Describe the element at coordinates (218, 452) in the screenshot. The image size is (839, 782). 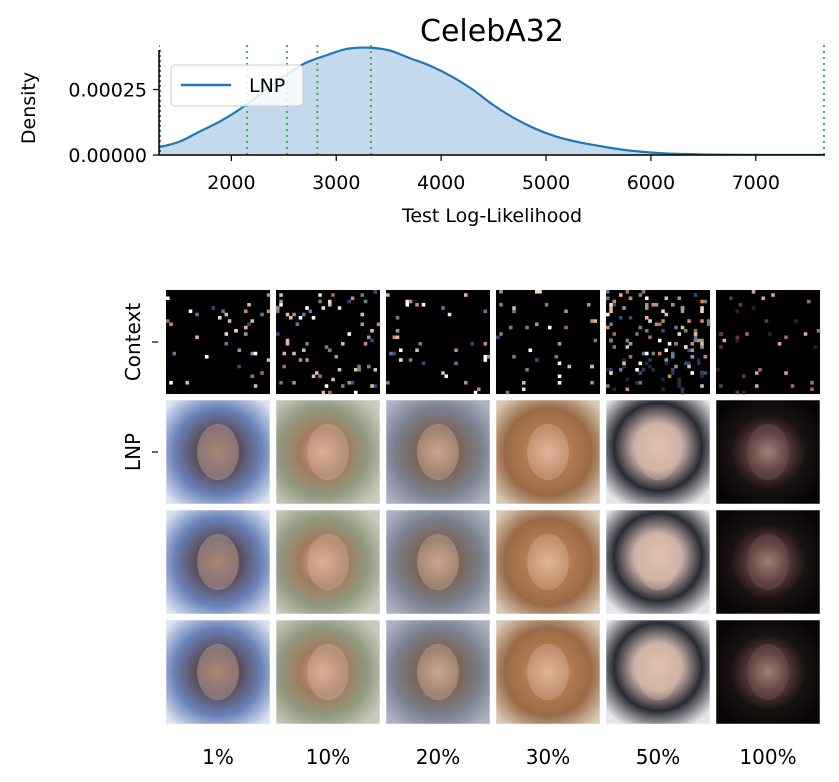
I see `grid-cell-r1-c0` at that location.